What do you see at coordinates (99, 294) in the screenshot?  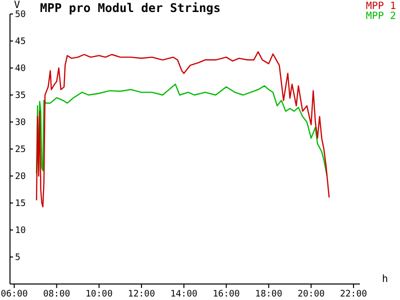 I see `x-tick-label: 10:00` at bounding box center [99, 294].